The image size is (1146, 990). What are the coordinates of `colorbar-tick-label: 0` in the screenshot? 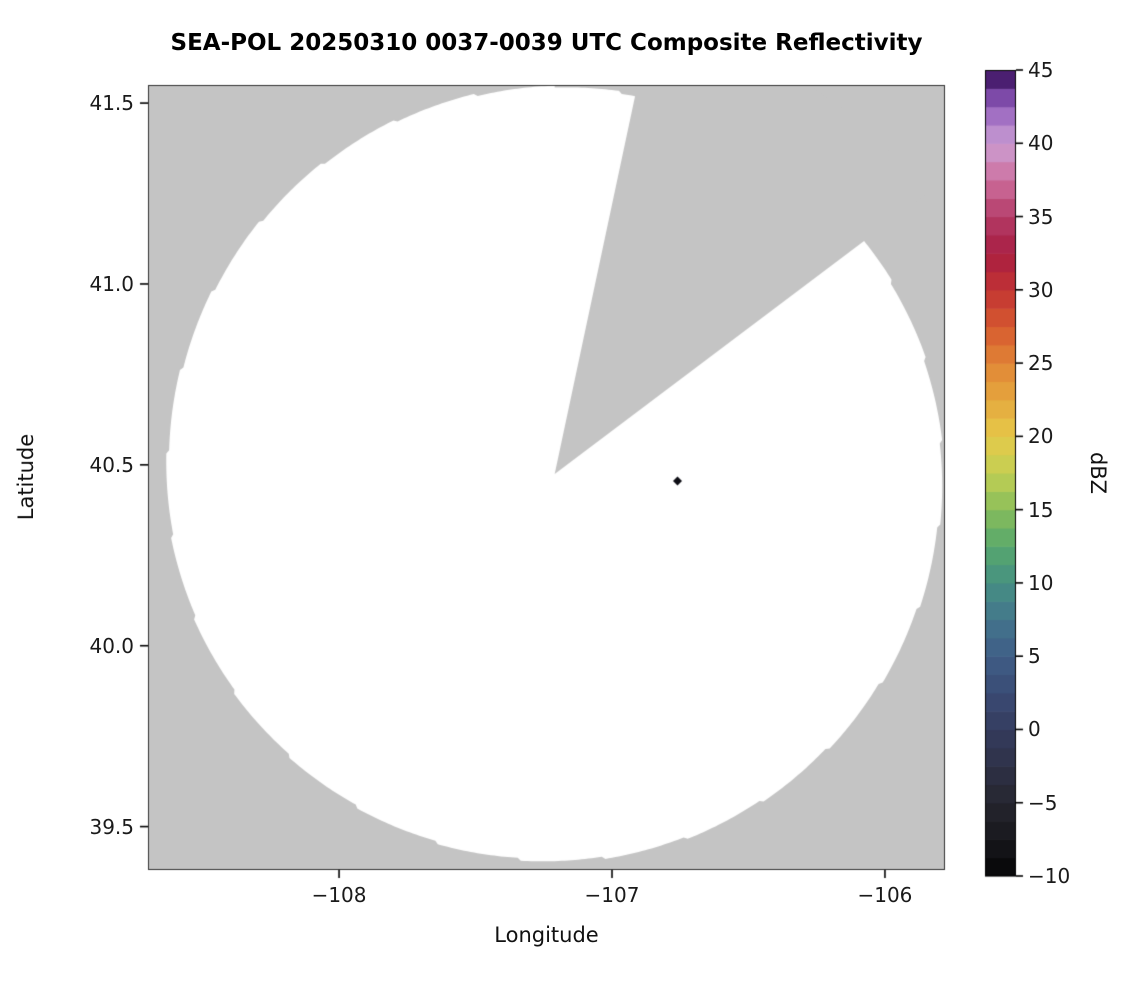 It's located at (1034, 729).